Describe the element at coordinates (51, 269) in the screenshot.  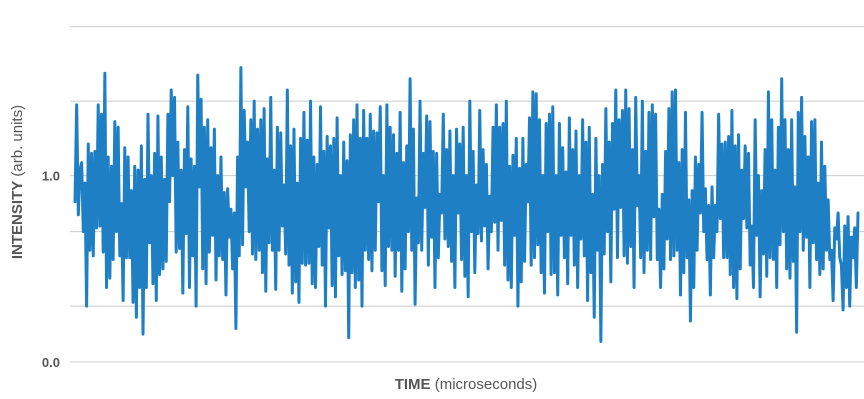
I see `y-tick-labels: 0.0 1.0` at that location.